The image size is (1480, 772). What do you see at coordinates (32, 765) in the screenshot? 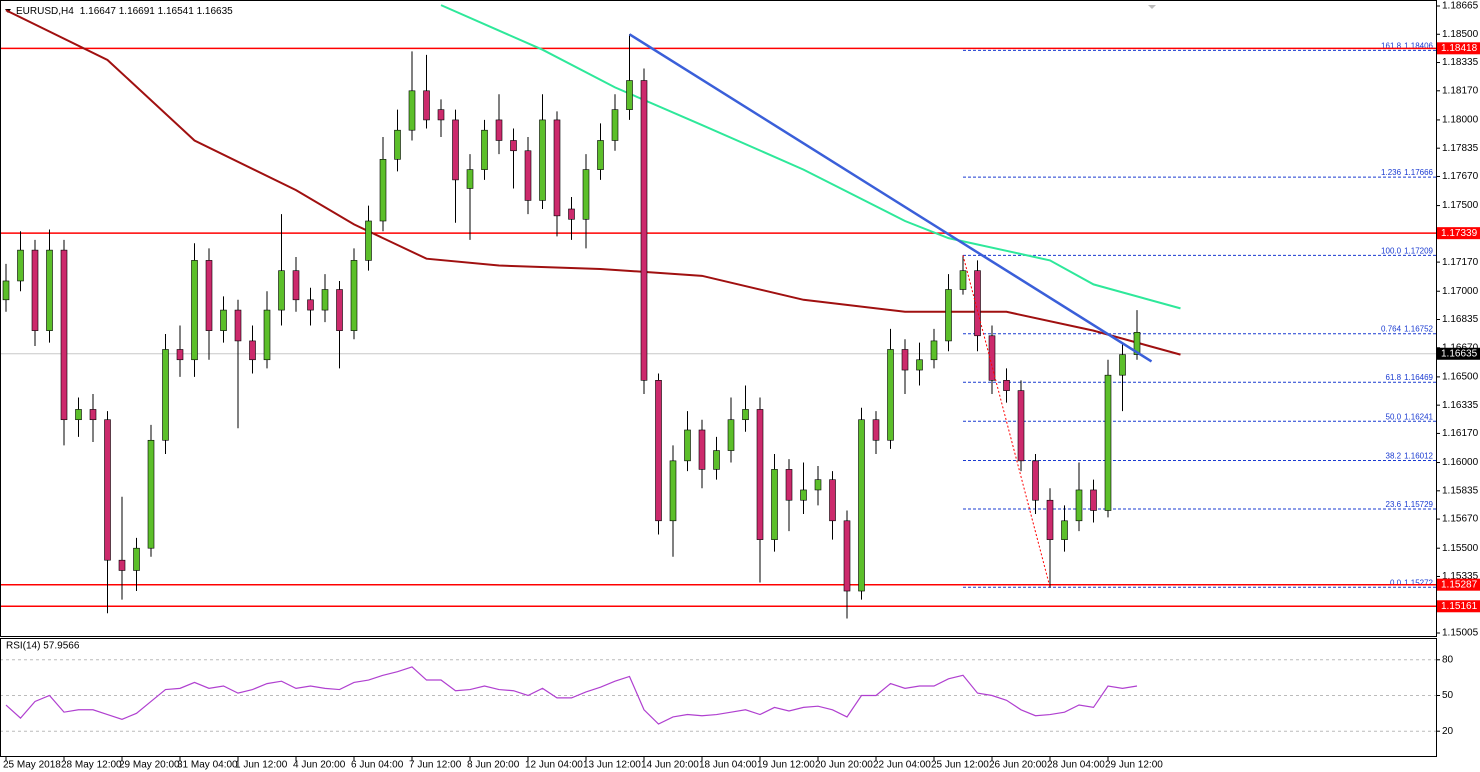
I see `x-tick-label: 25 May 2018` at bounding box center [32, 765].